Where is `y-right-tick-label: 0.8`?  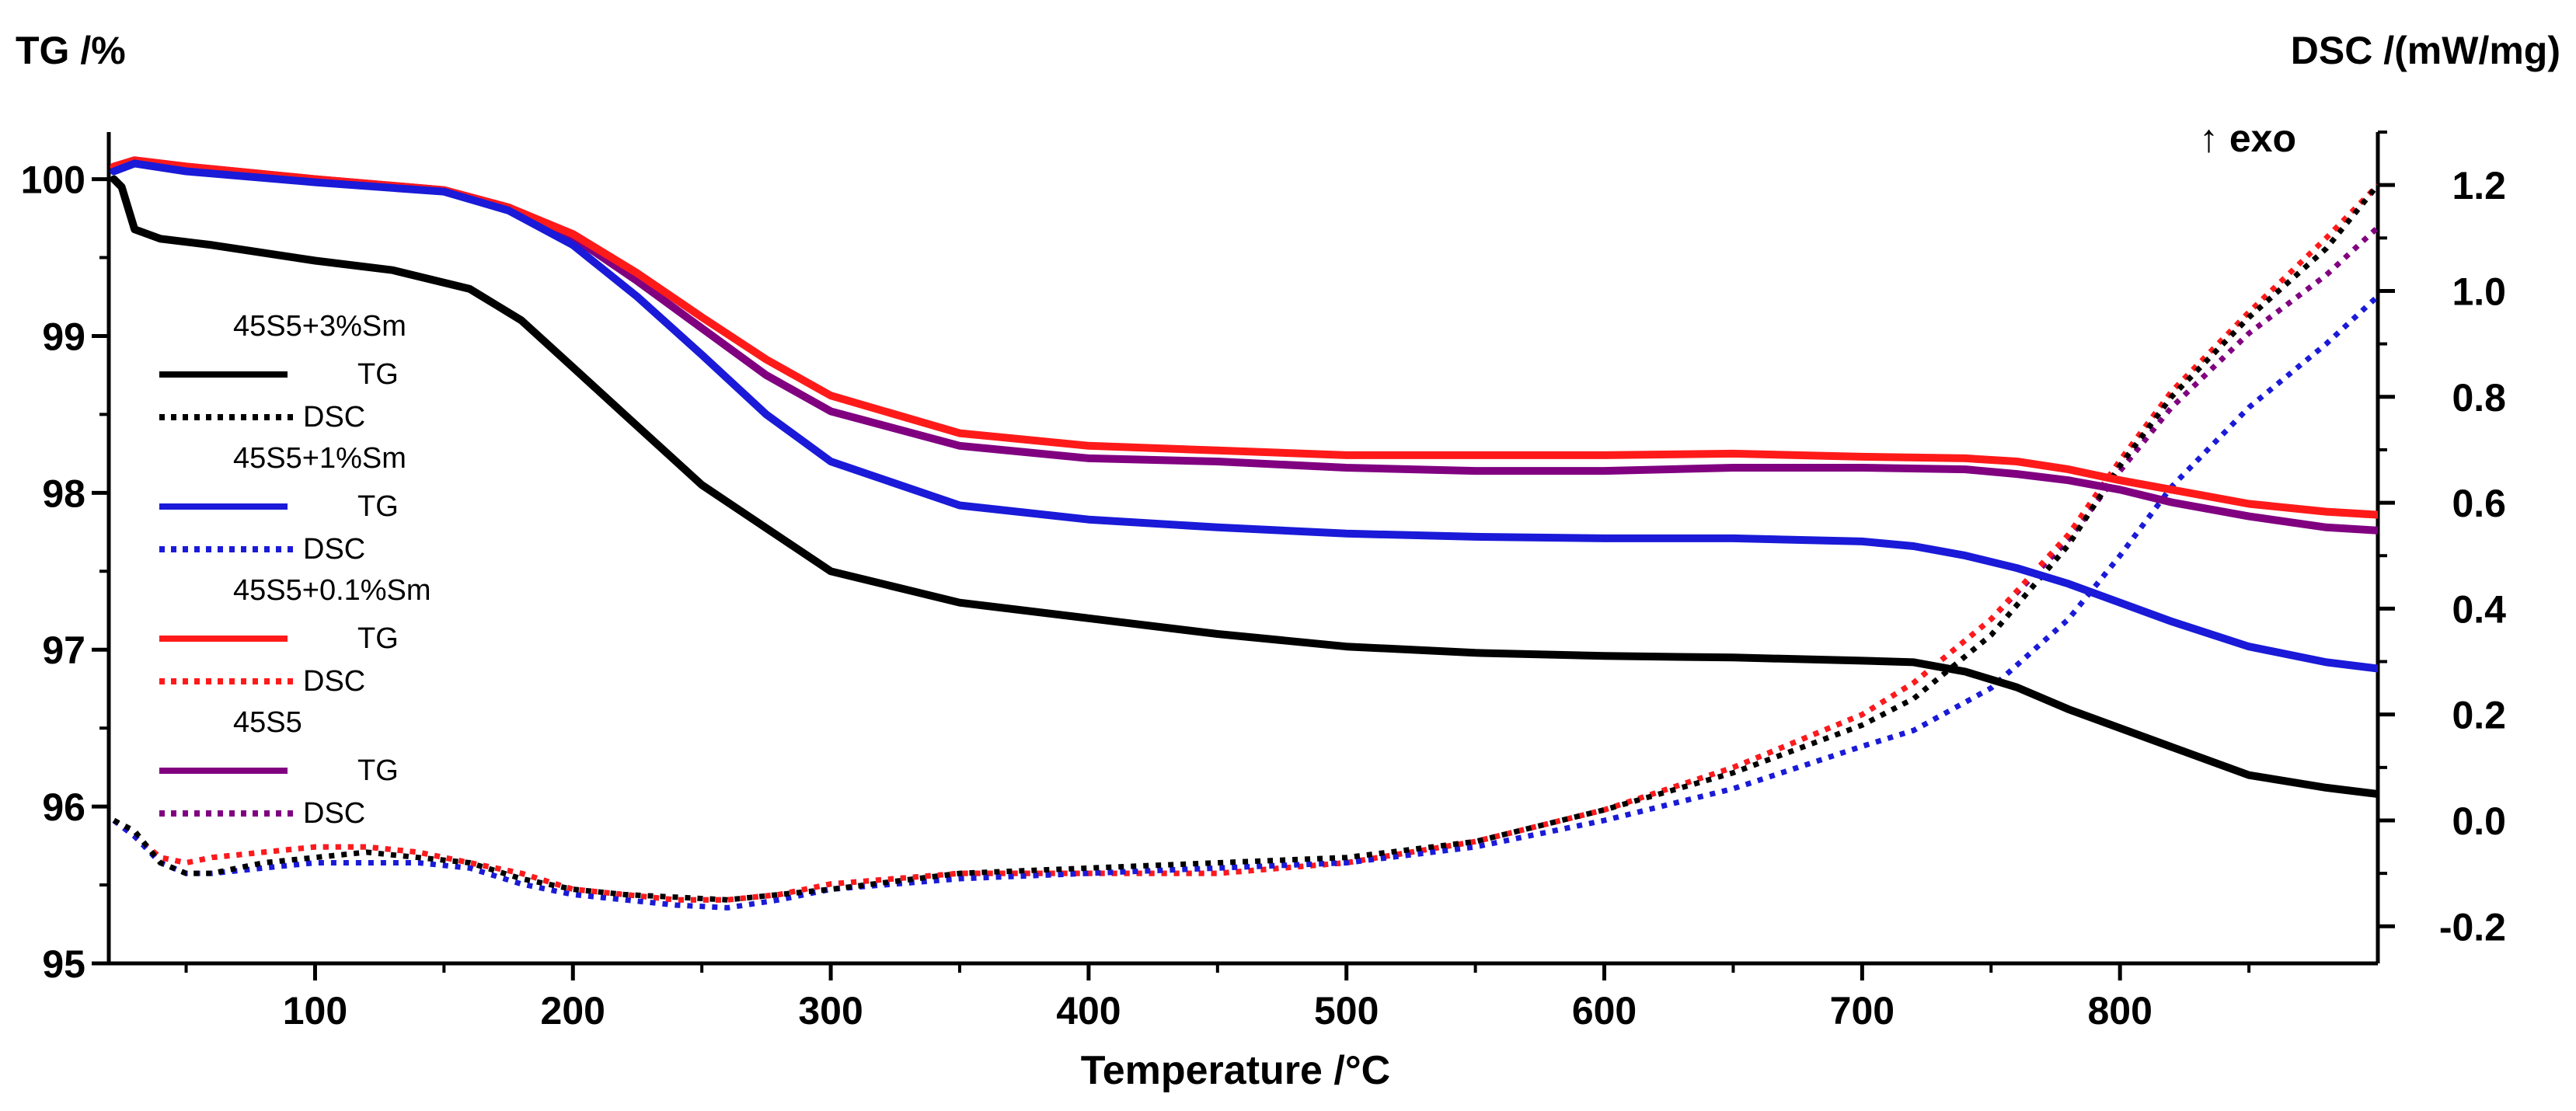 y-right-tick-label: 0.8 is located at coordinates (2479, 398).